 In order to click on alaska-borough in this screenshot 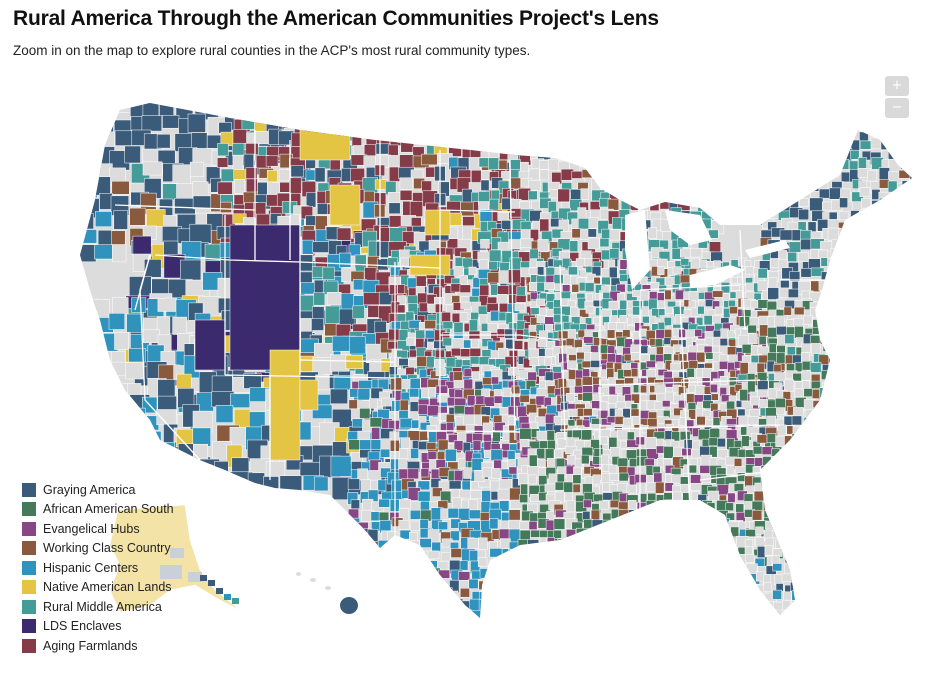, I will do `click(211, 583)`.